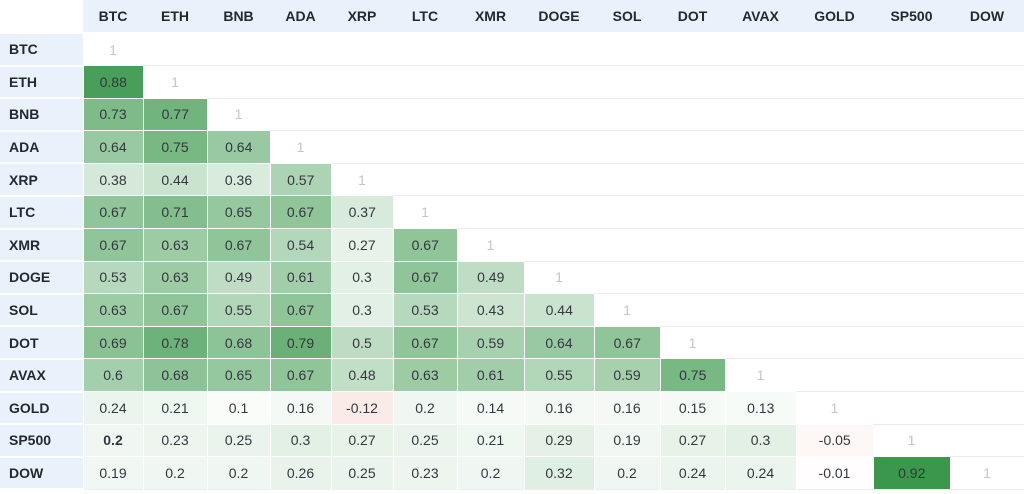 The height and width of the screenshot is (494, 1024). What do you see at coordinates (300, 473) in the screenshot?
I see `matrix-cell-dow-ada: 0.26` at bounding box center [300, 473].